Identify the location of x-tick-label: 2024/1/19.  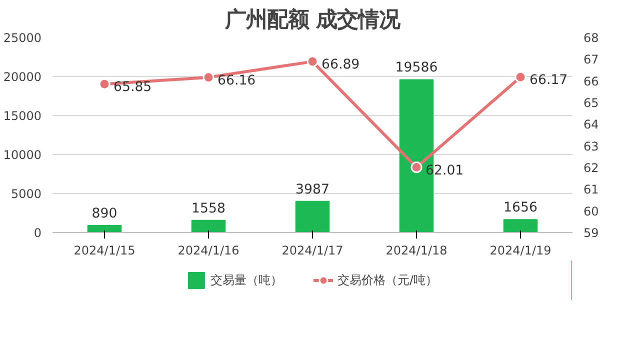
(521, 251).